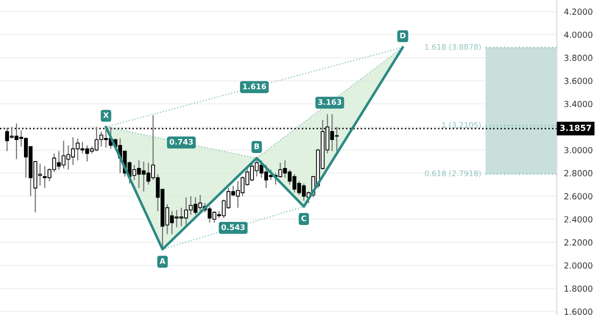  I want to click on ref-line-label: 3.1857, so click(576, 127).